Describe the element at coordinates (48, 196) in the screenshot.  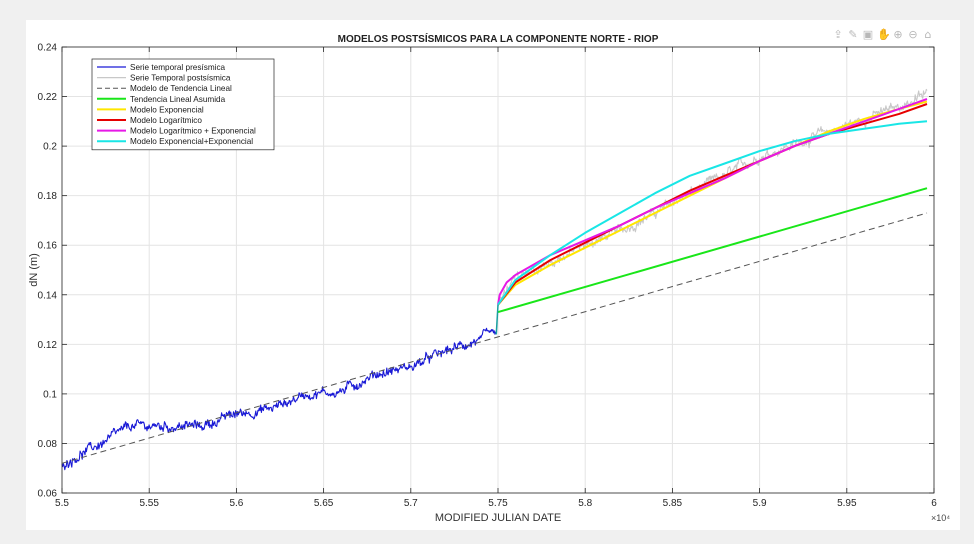
I see `y-tick-label: 0.18` at that location.